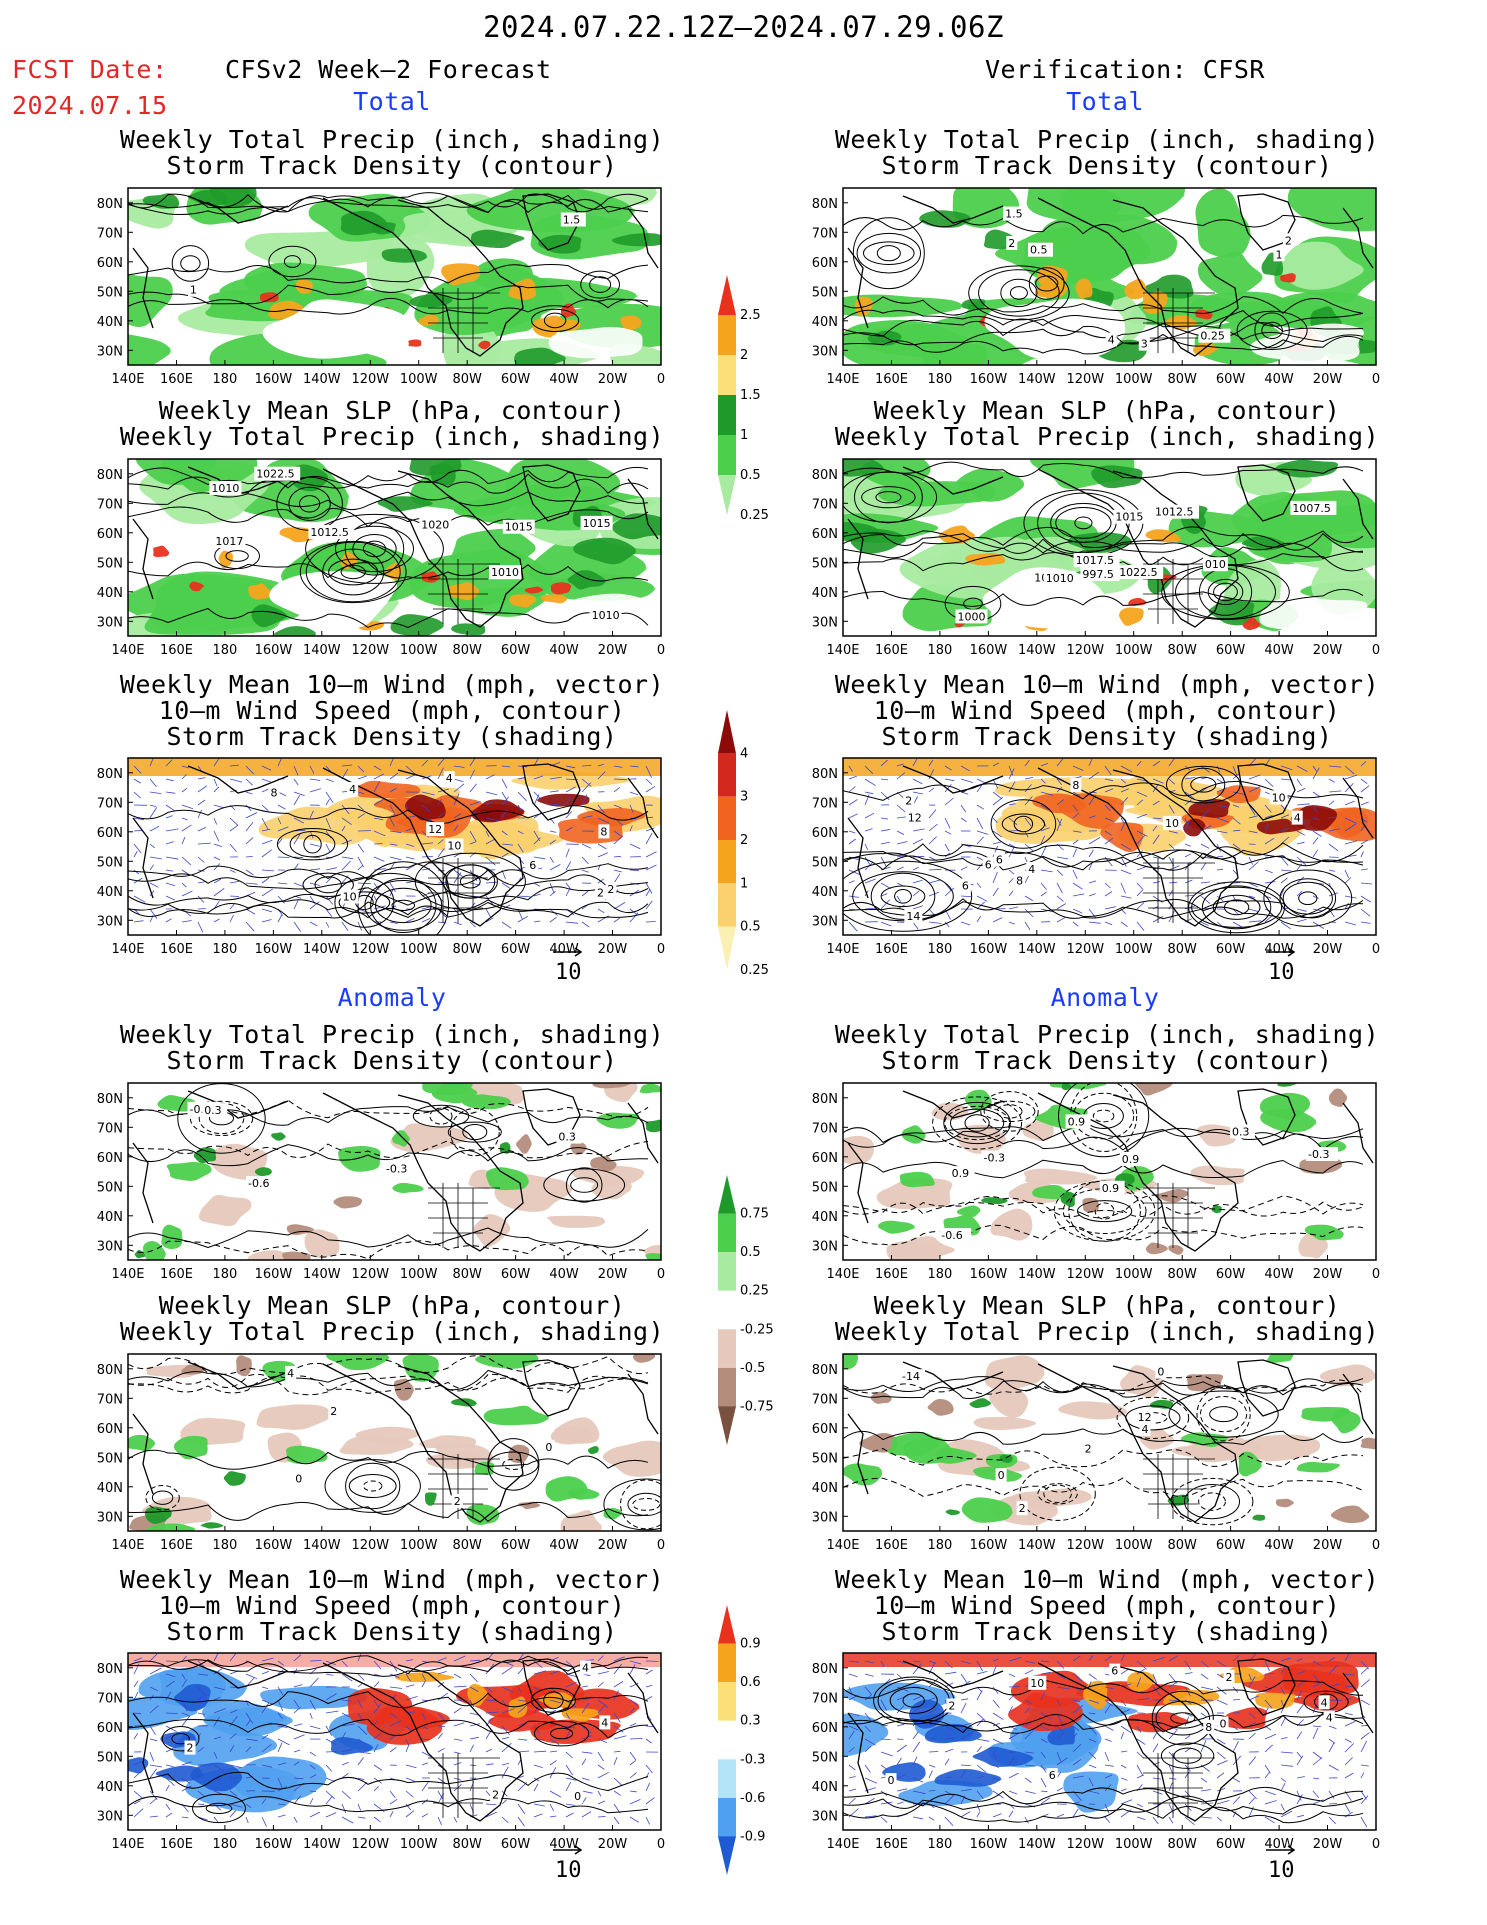 This screenshot has width=1487, height=1925. Describe the element at coordinates (1085, 1844) in the screenshot. I see `lon-label: 120W` at that location.